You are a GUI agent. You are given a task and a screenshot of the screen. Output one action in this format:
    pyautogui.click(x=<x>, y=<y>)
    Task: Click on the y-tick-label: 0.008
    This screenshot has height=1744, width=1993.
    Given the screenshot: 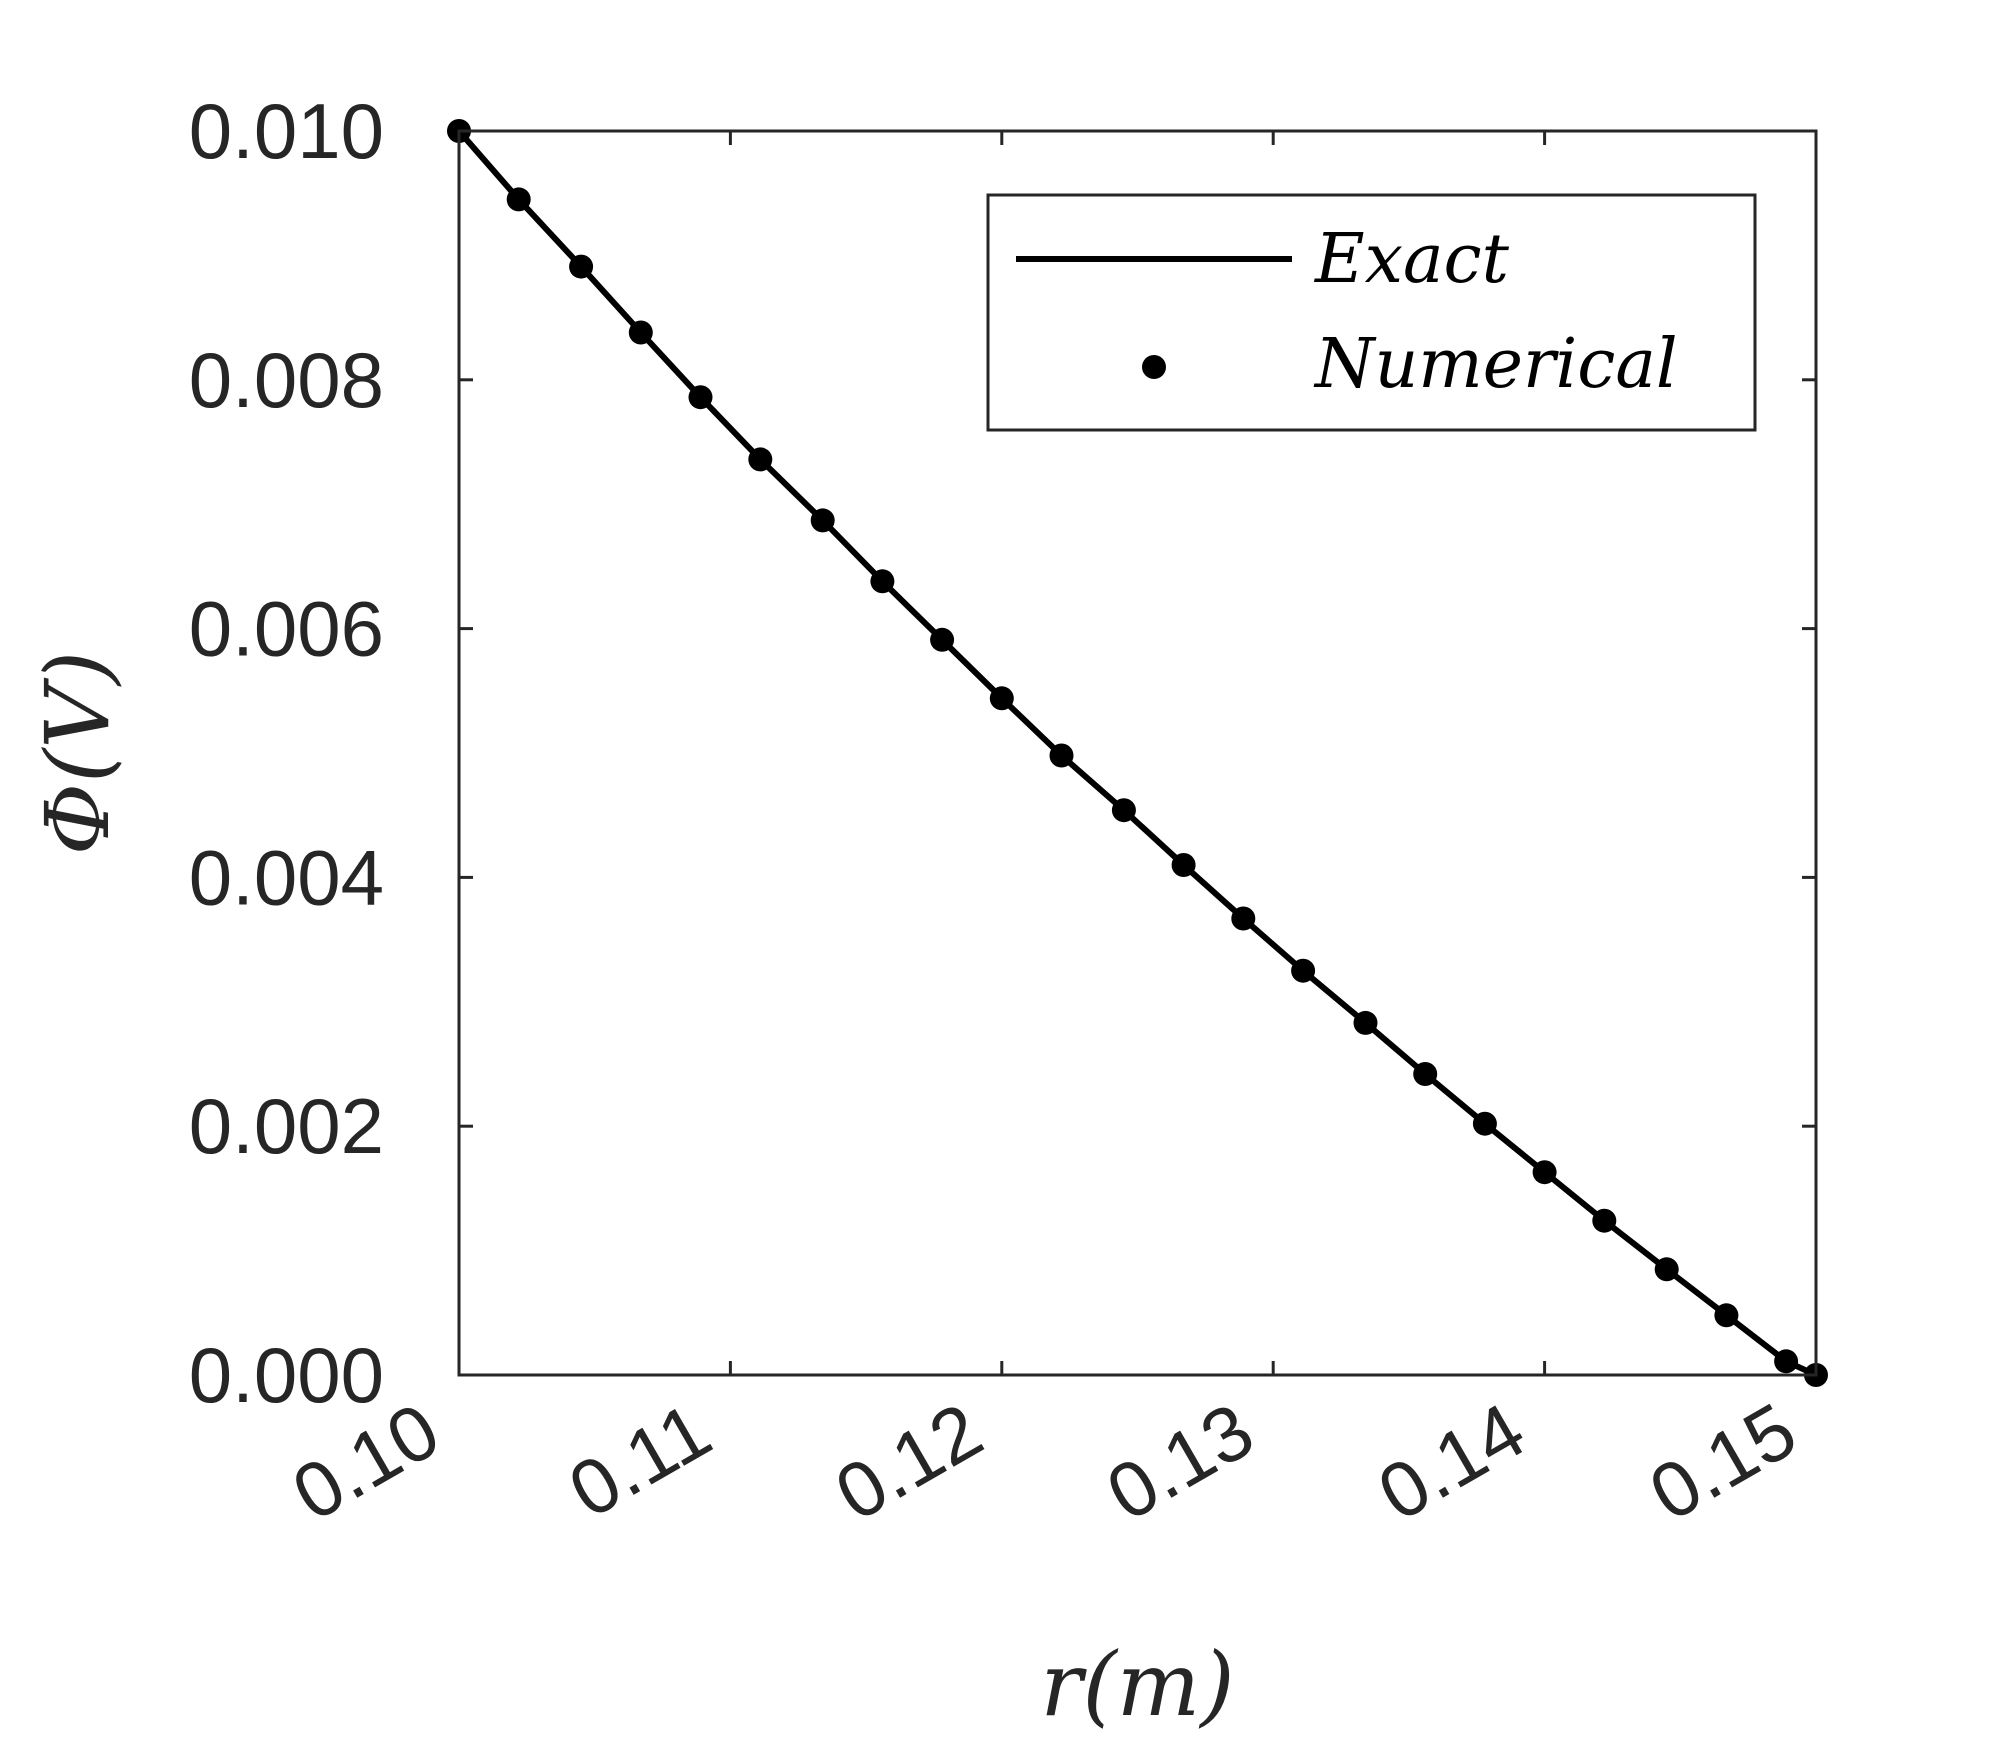 What is the action you would take?
    pyautogui.click(x=286, y=380)
    